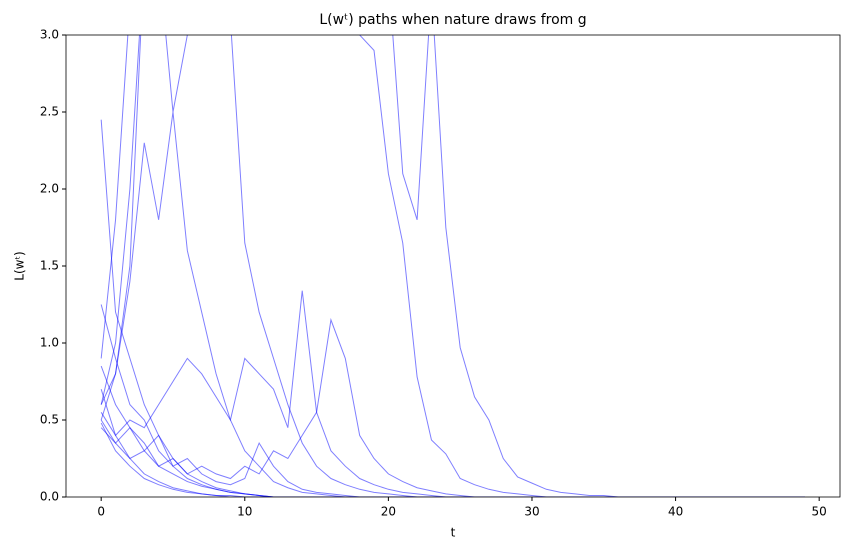 The image size is (851, 550). Describe the element at coordinates (244, 512) in the screenshot. I see `x-tick-label: 10` at that location.